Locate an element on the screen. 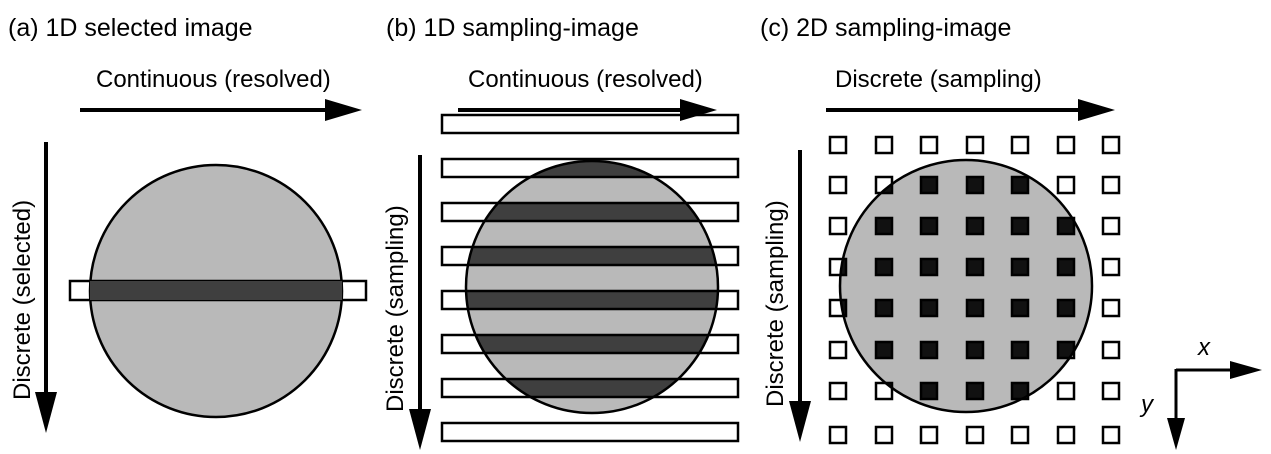 The height and width of the screenshot is (454, 1271). panel-c-horizontal-arrow is located at coordinates (970, 110).